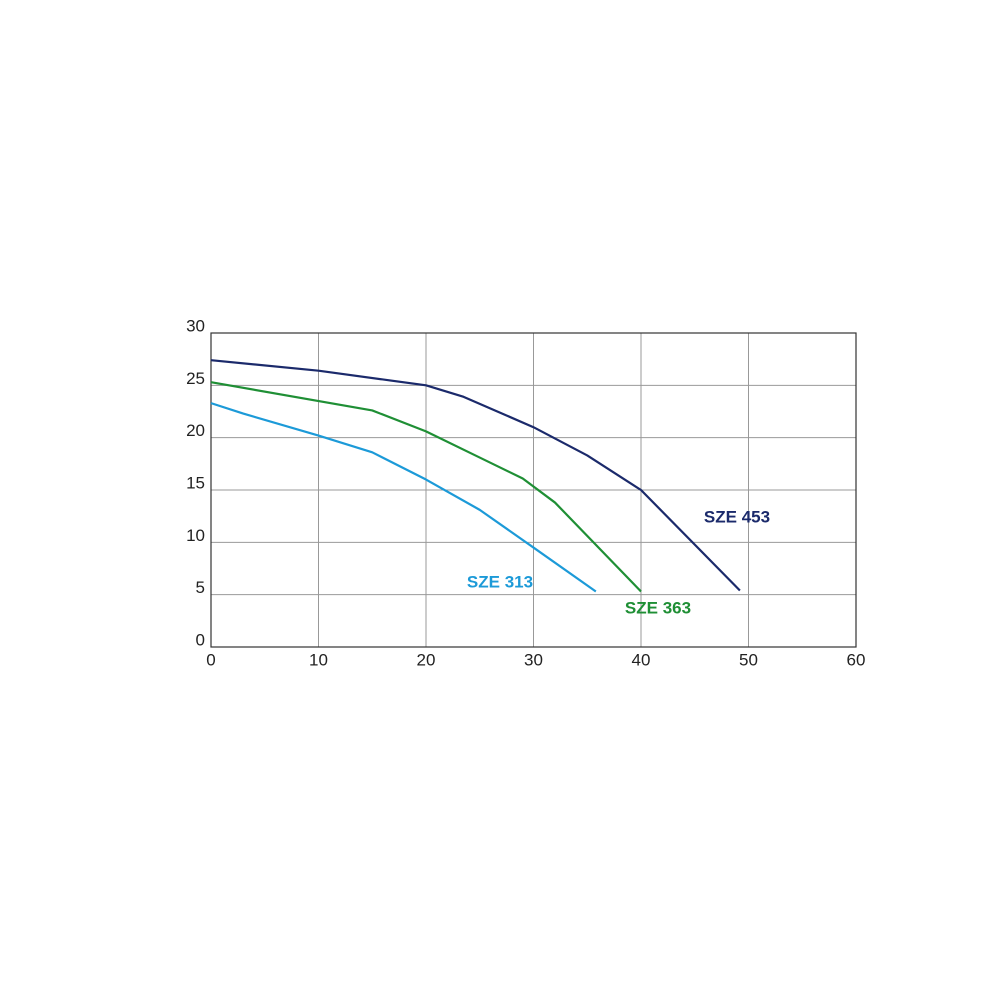 The image size is (1000, 1000). What do you see at coordinates (210, 659) in the screenshot?
I see `x-tick-label: 0` at bounding box center [210, 659].